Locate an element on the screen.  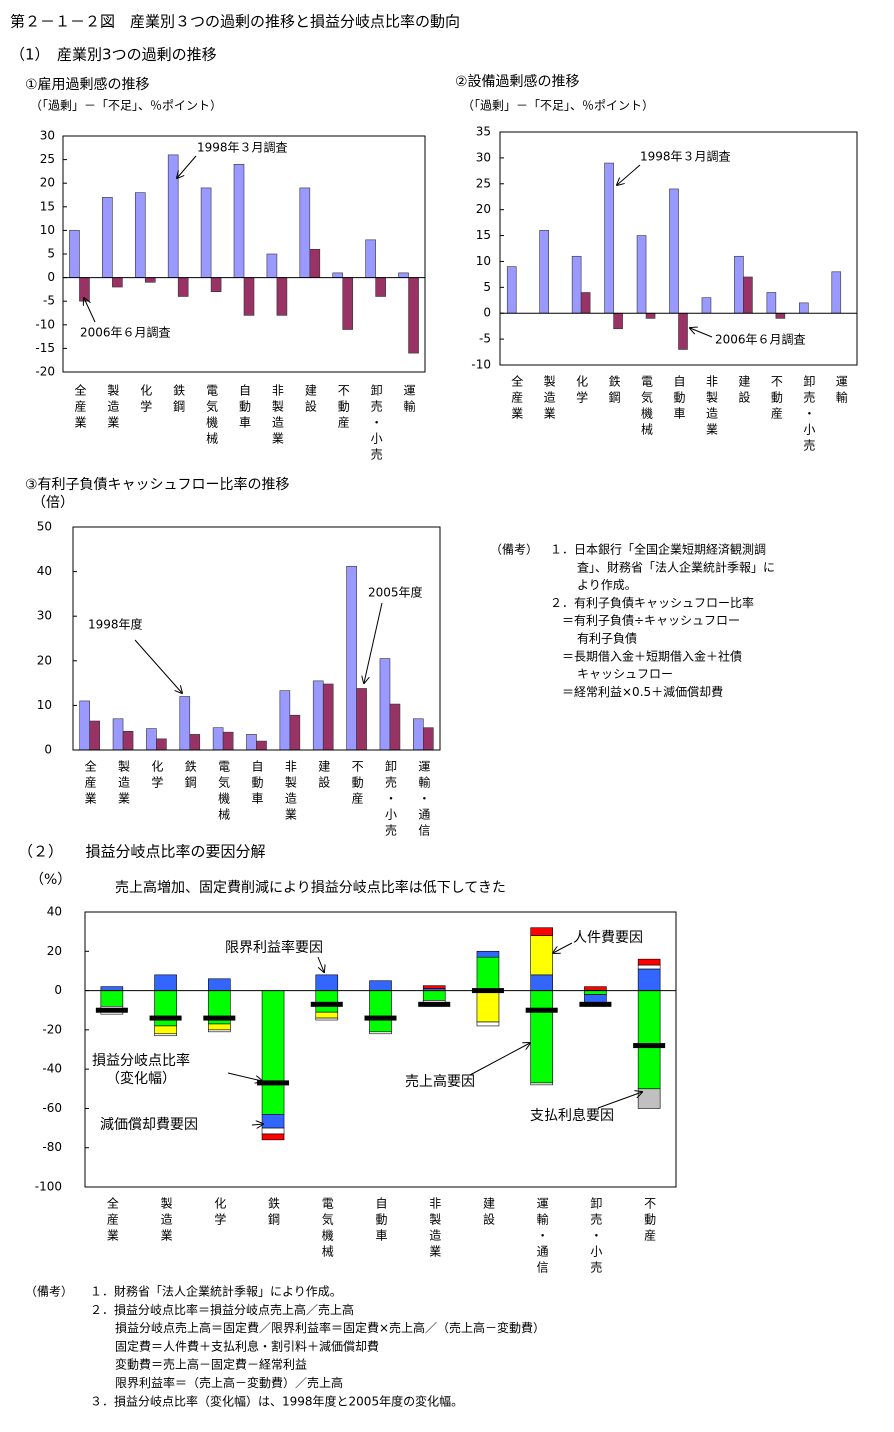
y-tick-label: -20 is located at coordinates (52, 1029).